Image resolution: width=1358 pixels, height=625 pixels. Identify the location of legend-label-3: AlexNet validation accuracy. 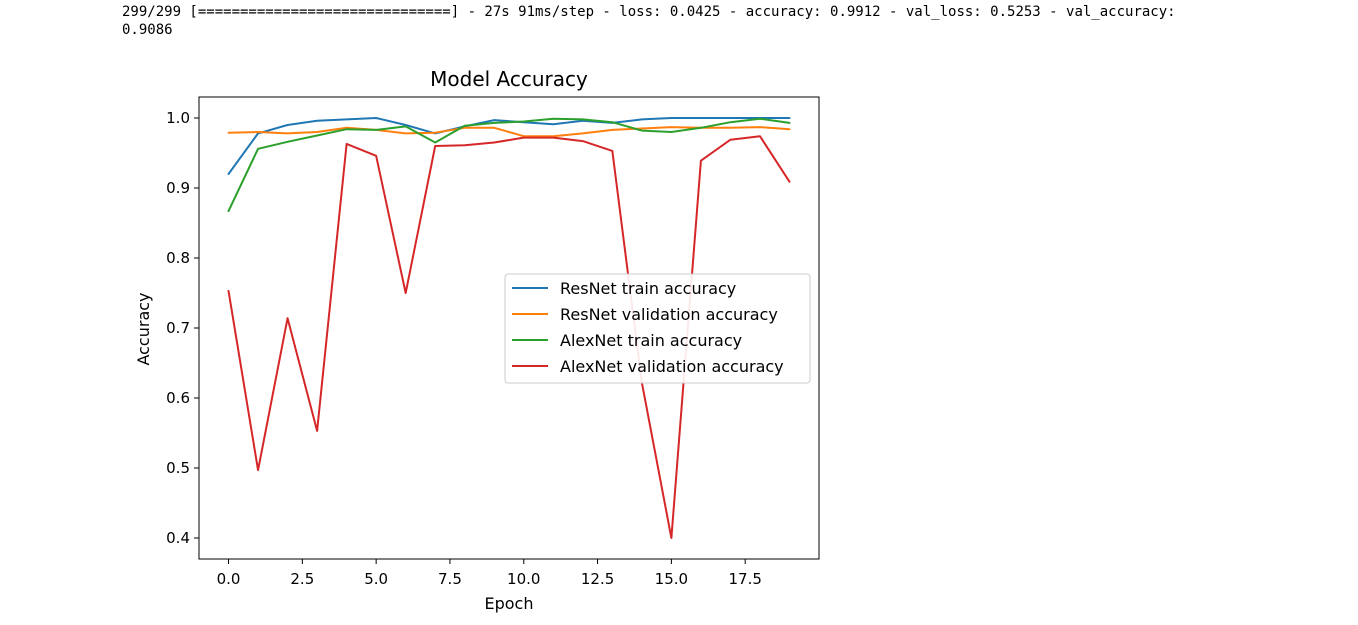
(672, 366).